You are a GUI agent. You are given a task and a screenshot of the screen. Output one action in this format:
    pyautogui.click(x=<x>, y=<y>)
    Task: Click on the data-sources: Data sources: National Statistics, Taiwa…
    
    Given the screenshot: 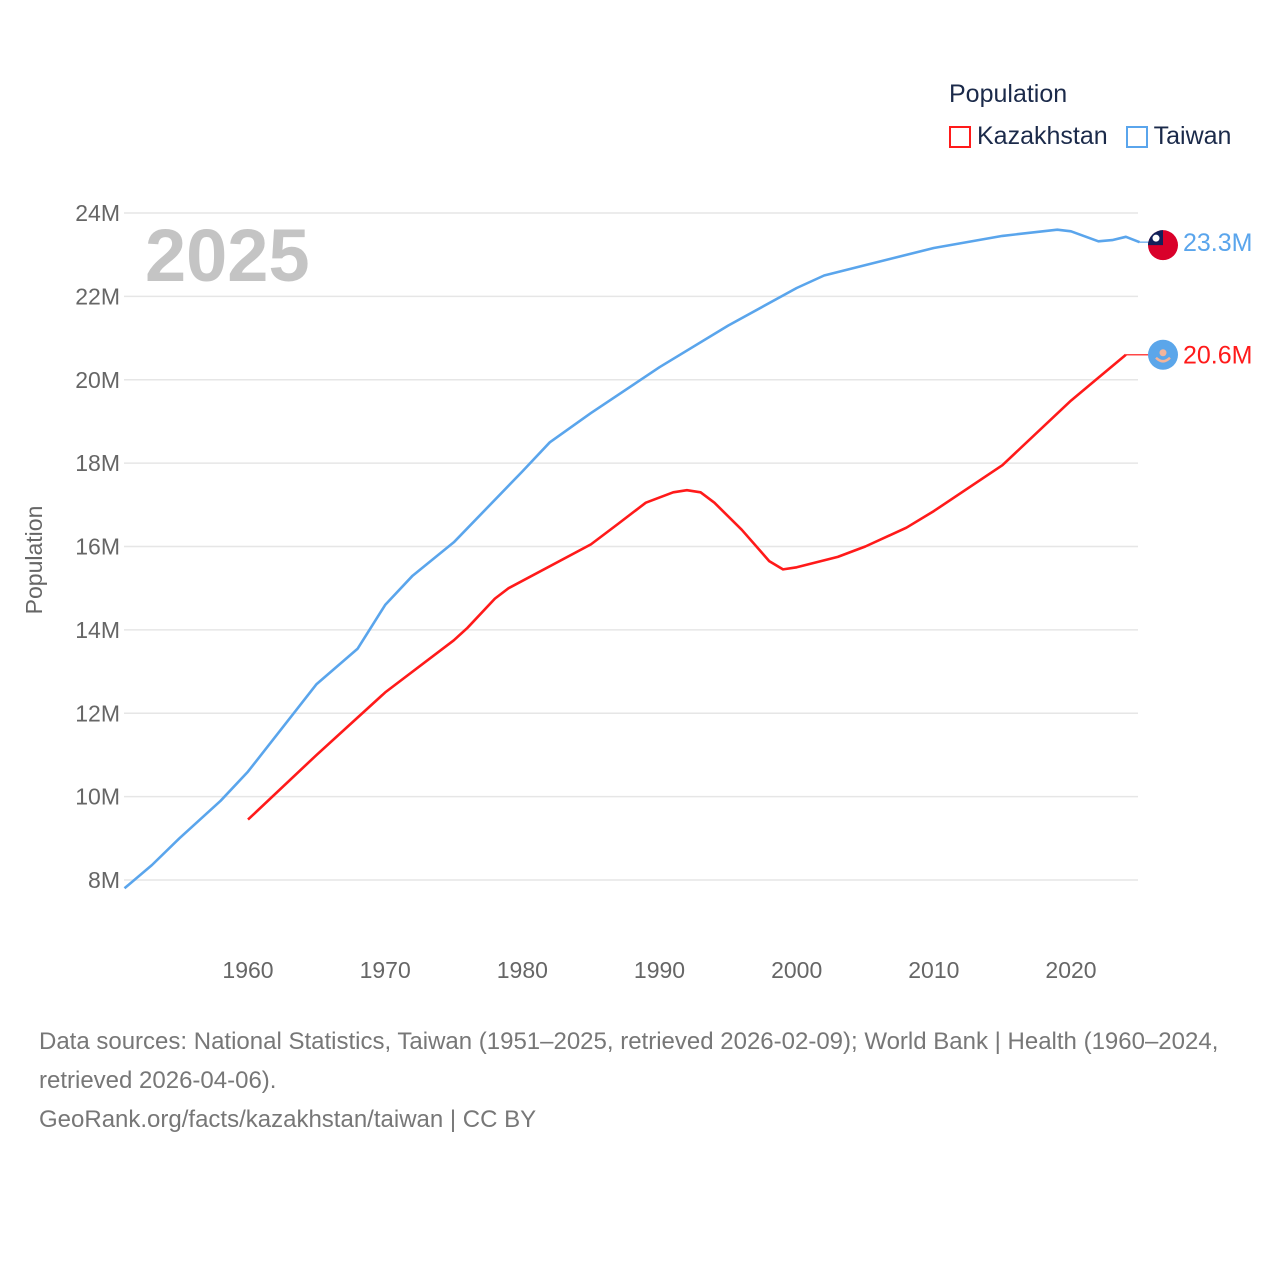 What is the action you would take?
    pyautogui.click(x=629, y=1061)
    